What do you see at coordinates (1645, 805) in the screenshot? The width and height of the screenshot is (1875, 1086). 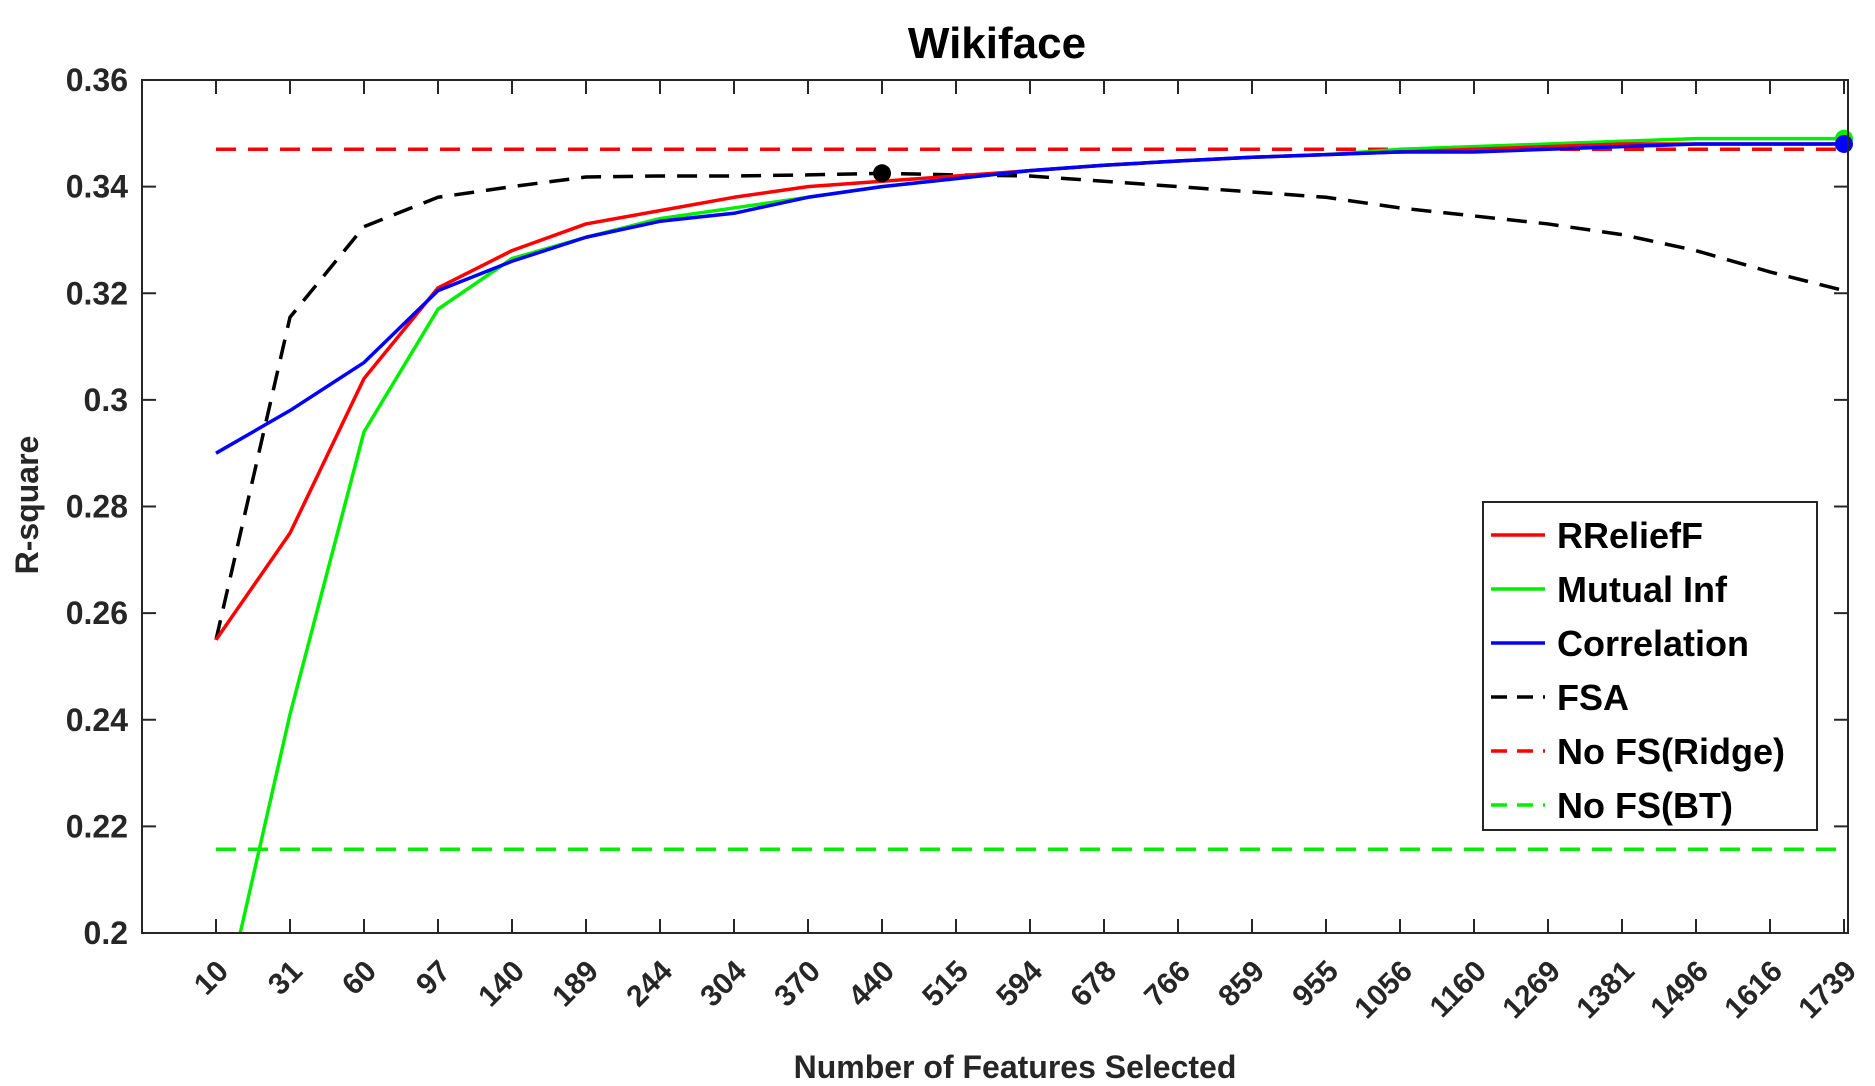 I see `legend-label: No FS(BT)` at bounding box center [1645, 805].